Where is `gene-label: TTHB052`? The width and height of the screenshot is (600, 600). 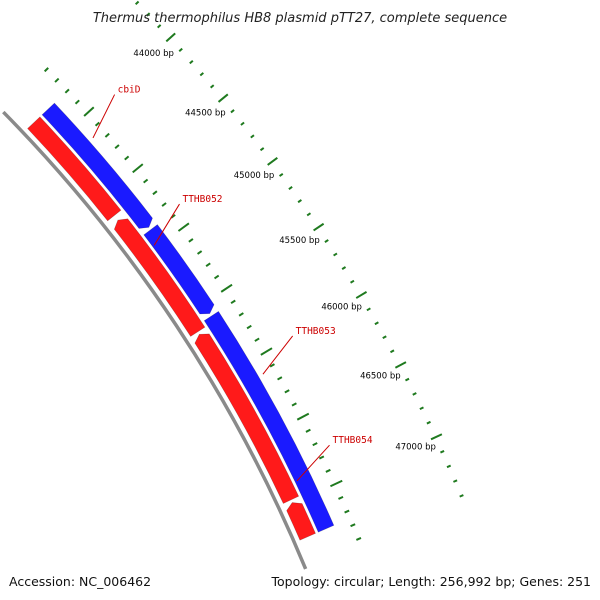 gene-label: TTHB052 is located at coordinates (202, 199).